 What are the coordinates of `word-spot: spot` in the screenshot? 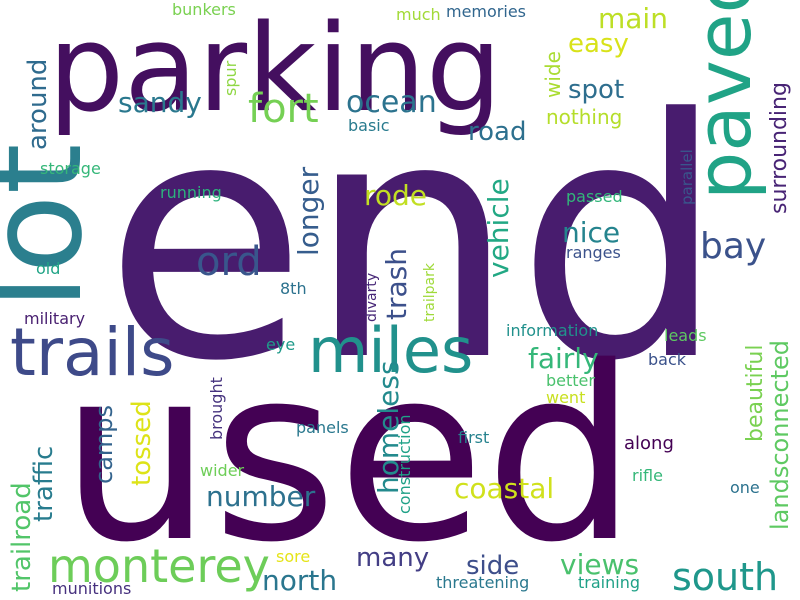 It's located at (596, 90).